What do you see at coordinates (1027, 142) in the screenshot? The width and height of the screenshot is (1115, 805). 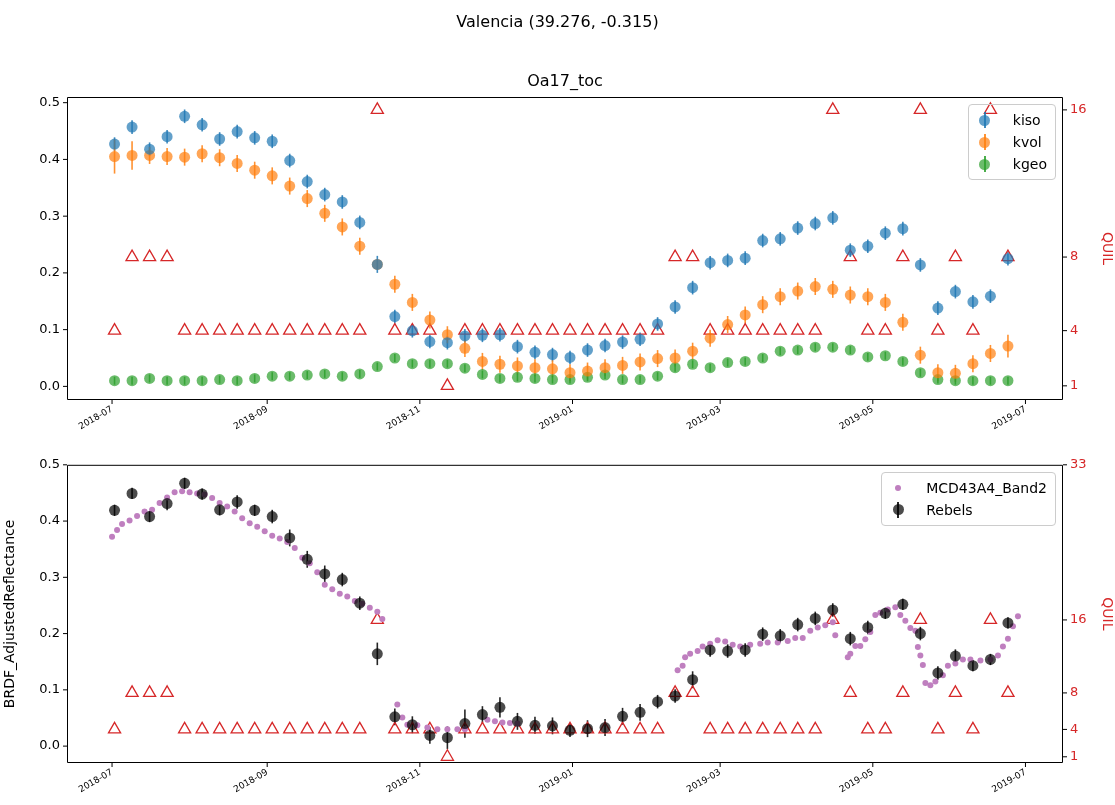 I see `legend-label: kvol` at bounding box center [1027, 142].